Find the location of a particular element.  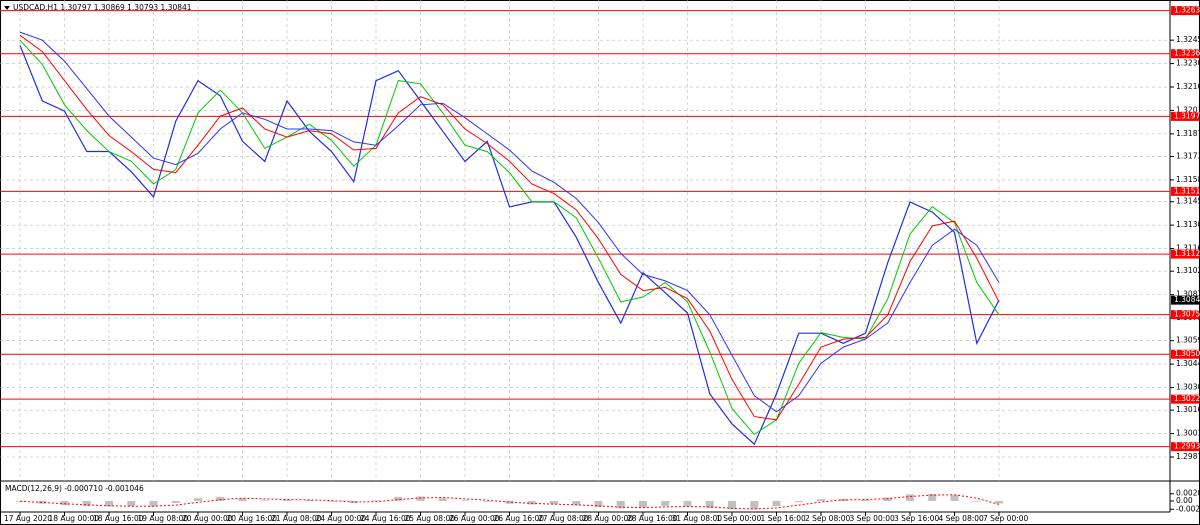

last-price-badge is located at coordinates (1185, 300).